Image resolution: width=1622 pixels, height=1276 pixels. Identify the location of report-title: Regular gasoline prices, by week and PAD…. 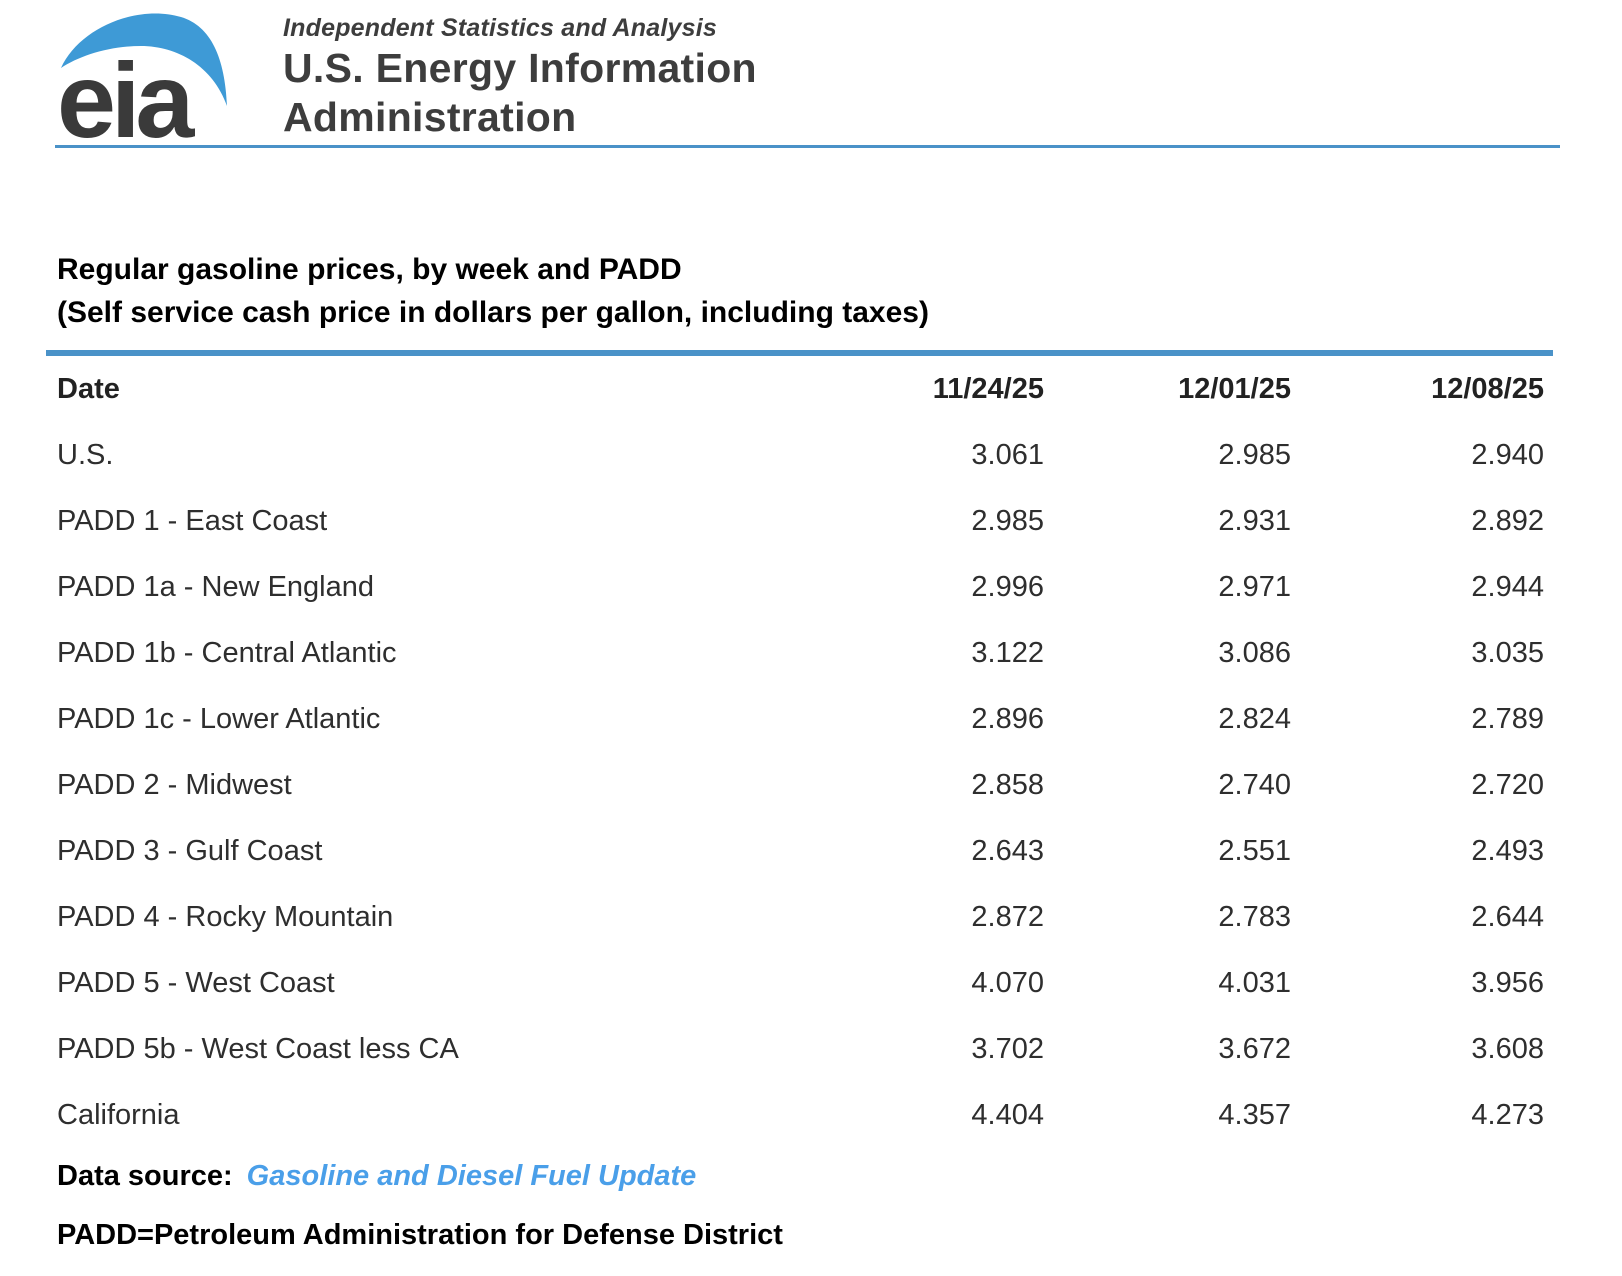
(839, 291).